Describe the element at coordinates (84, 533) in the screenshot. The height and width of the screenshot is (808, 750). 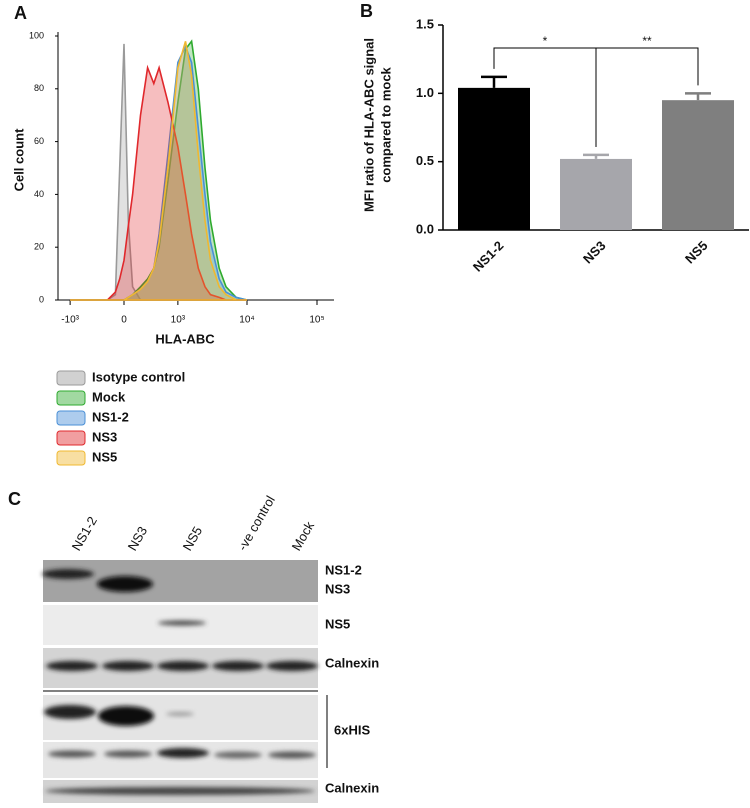
I see `lane-label: NS1-2` at that location.